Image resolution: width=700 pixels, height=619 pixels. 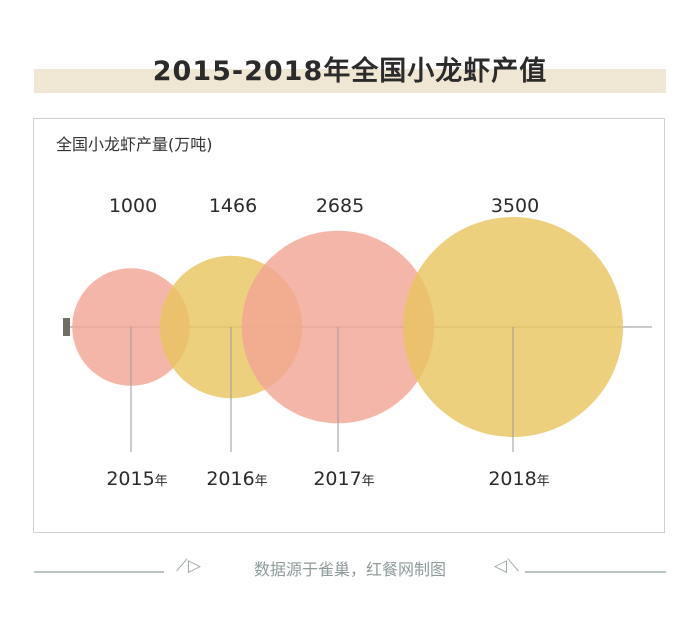 I want to click on footer-line-left, so click(x=99, y=572).